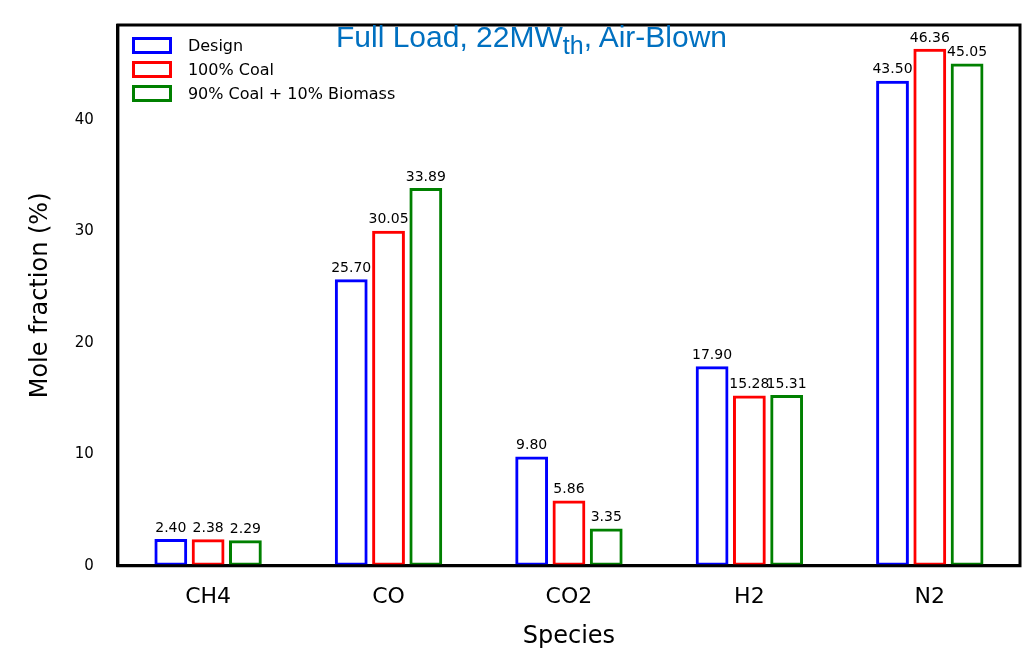  What do you see at coordinates (208, 526) in the screenshot?
I see `data-label: 2.38` at bounding box center [208, 526].